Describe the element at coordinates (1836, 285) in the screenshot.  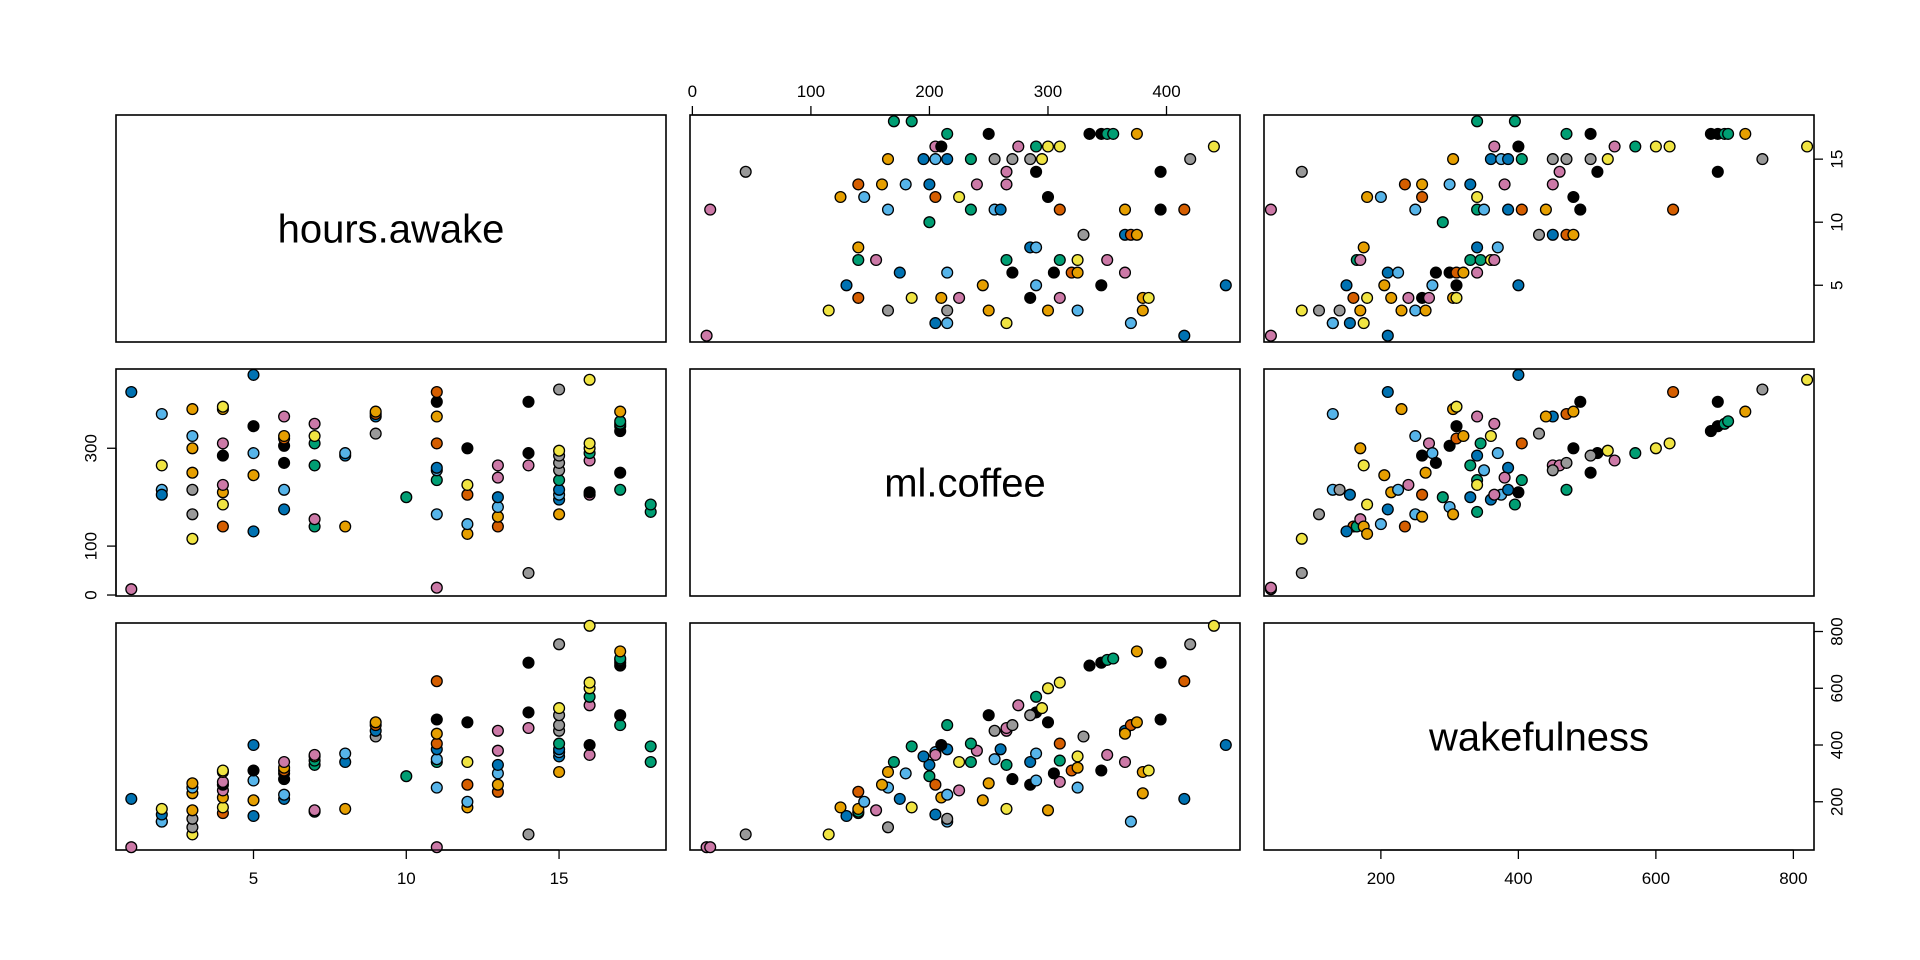
I see `right-axis-hours-tick-label: 5` at that location.